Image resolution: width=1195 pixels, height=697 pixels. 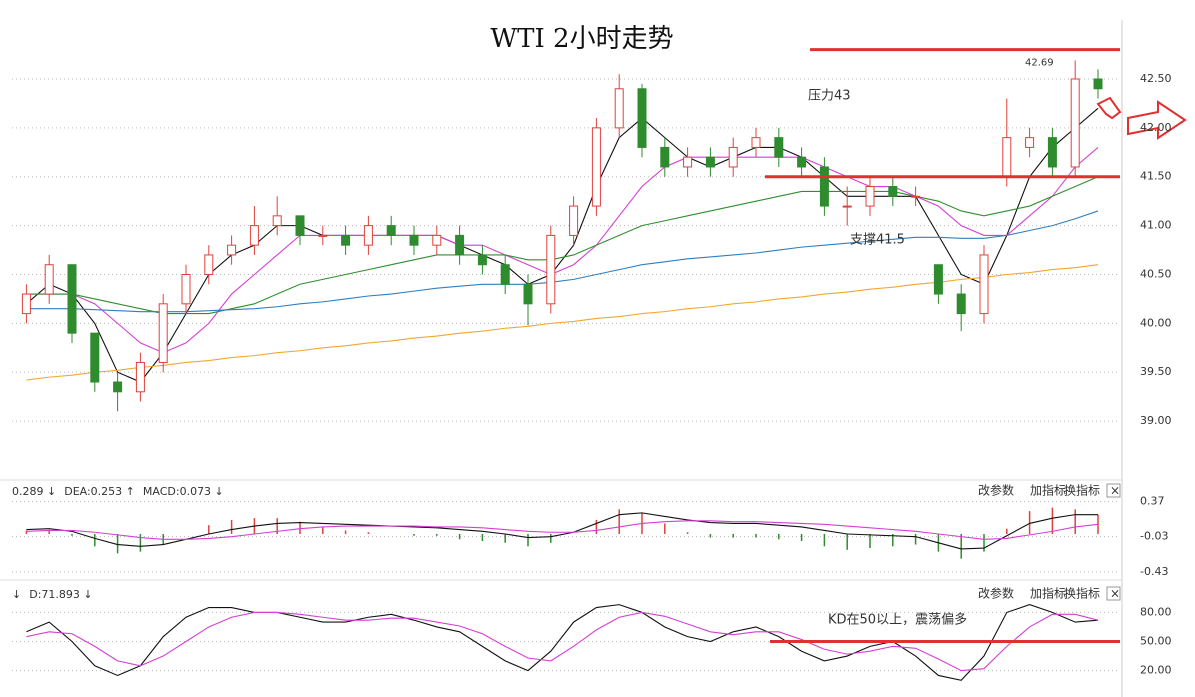 I want to click on y-tick-label: -0.43, so click(x=1154, y=571).